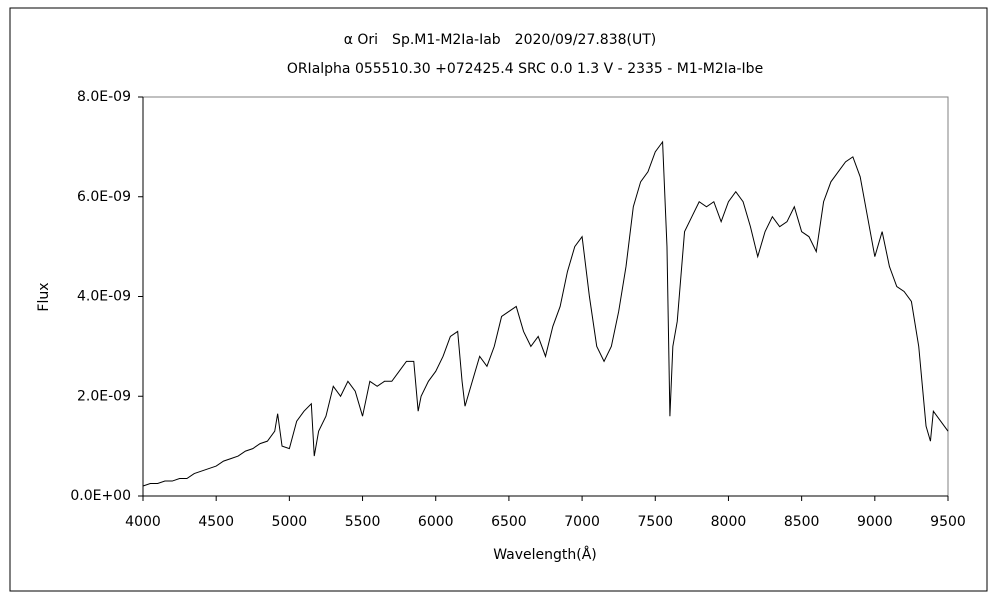 The image size is (1000, 600). What do you see at coordinates (582, 522) in the screenshot?
I see `x-tick-label: 7000` at bounding box center [582, 522].